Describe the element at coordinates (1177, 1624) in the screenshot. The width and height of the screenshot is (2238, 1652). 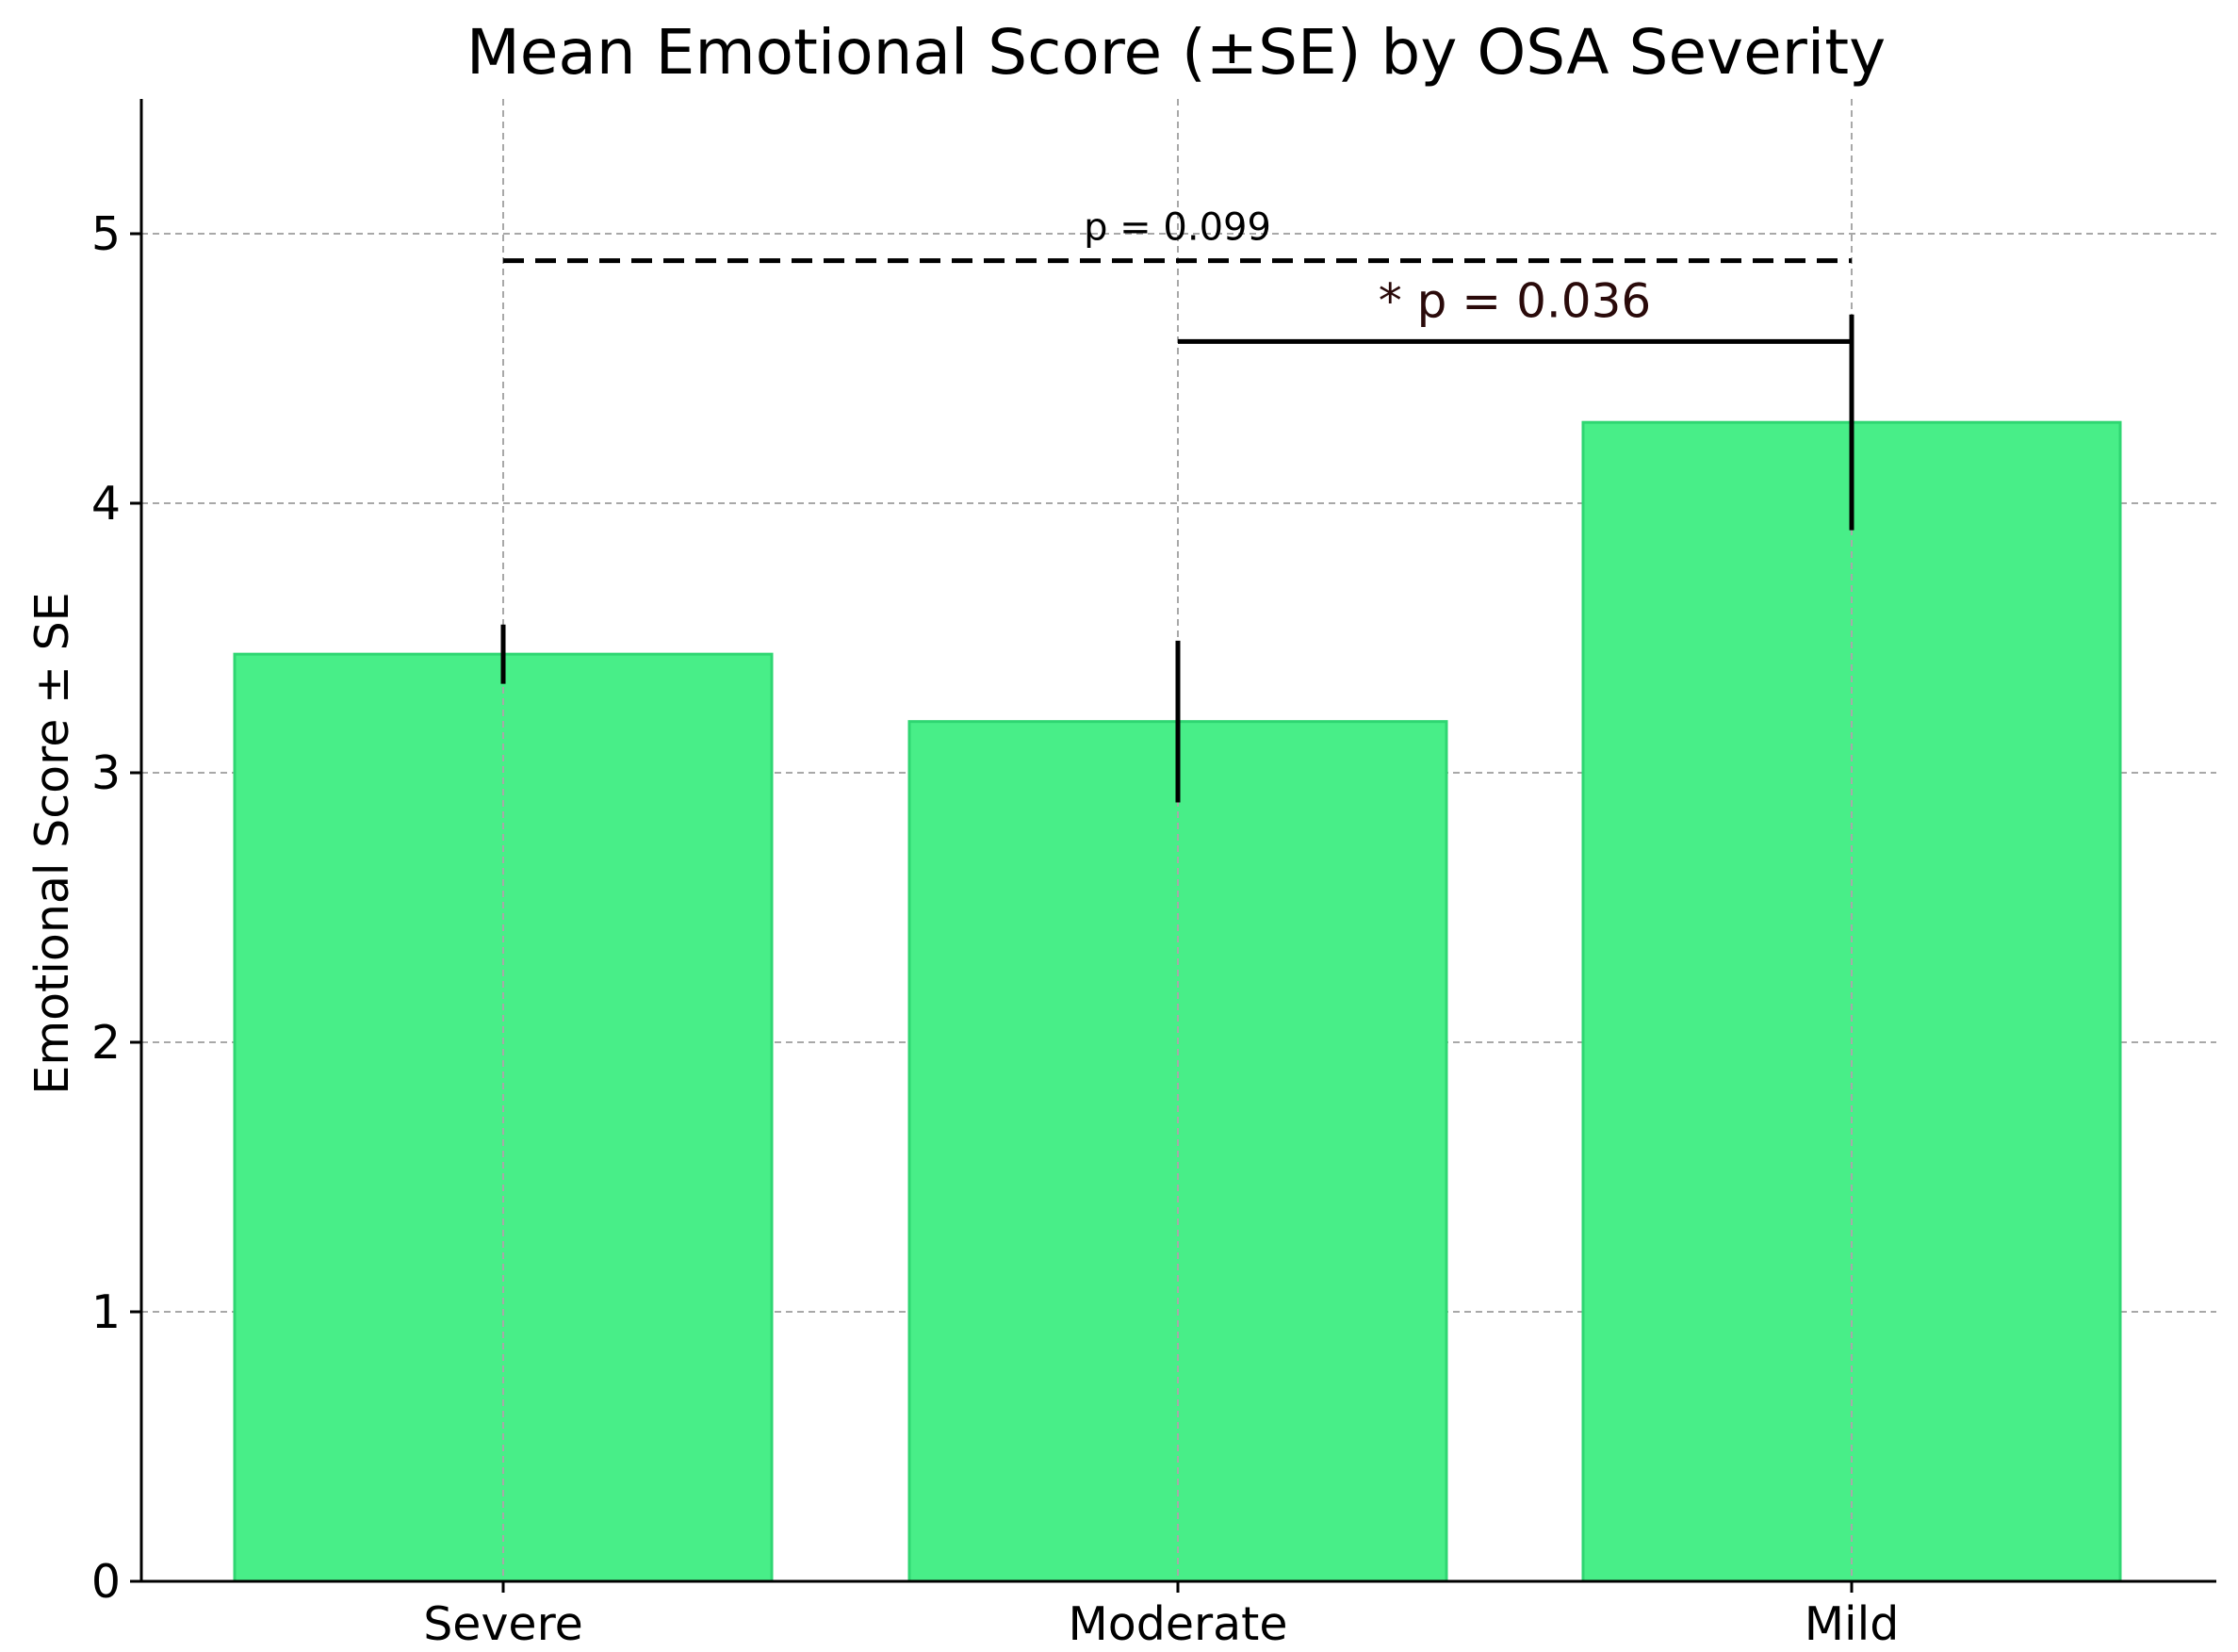
I see `x-tick-label-moderate: Moderate` at that location.